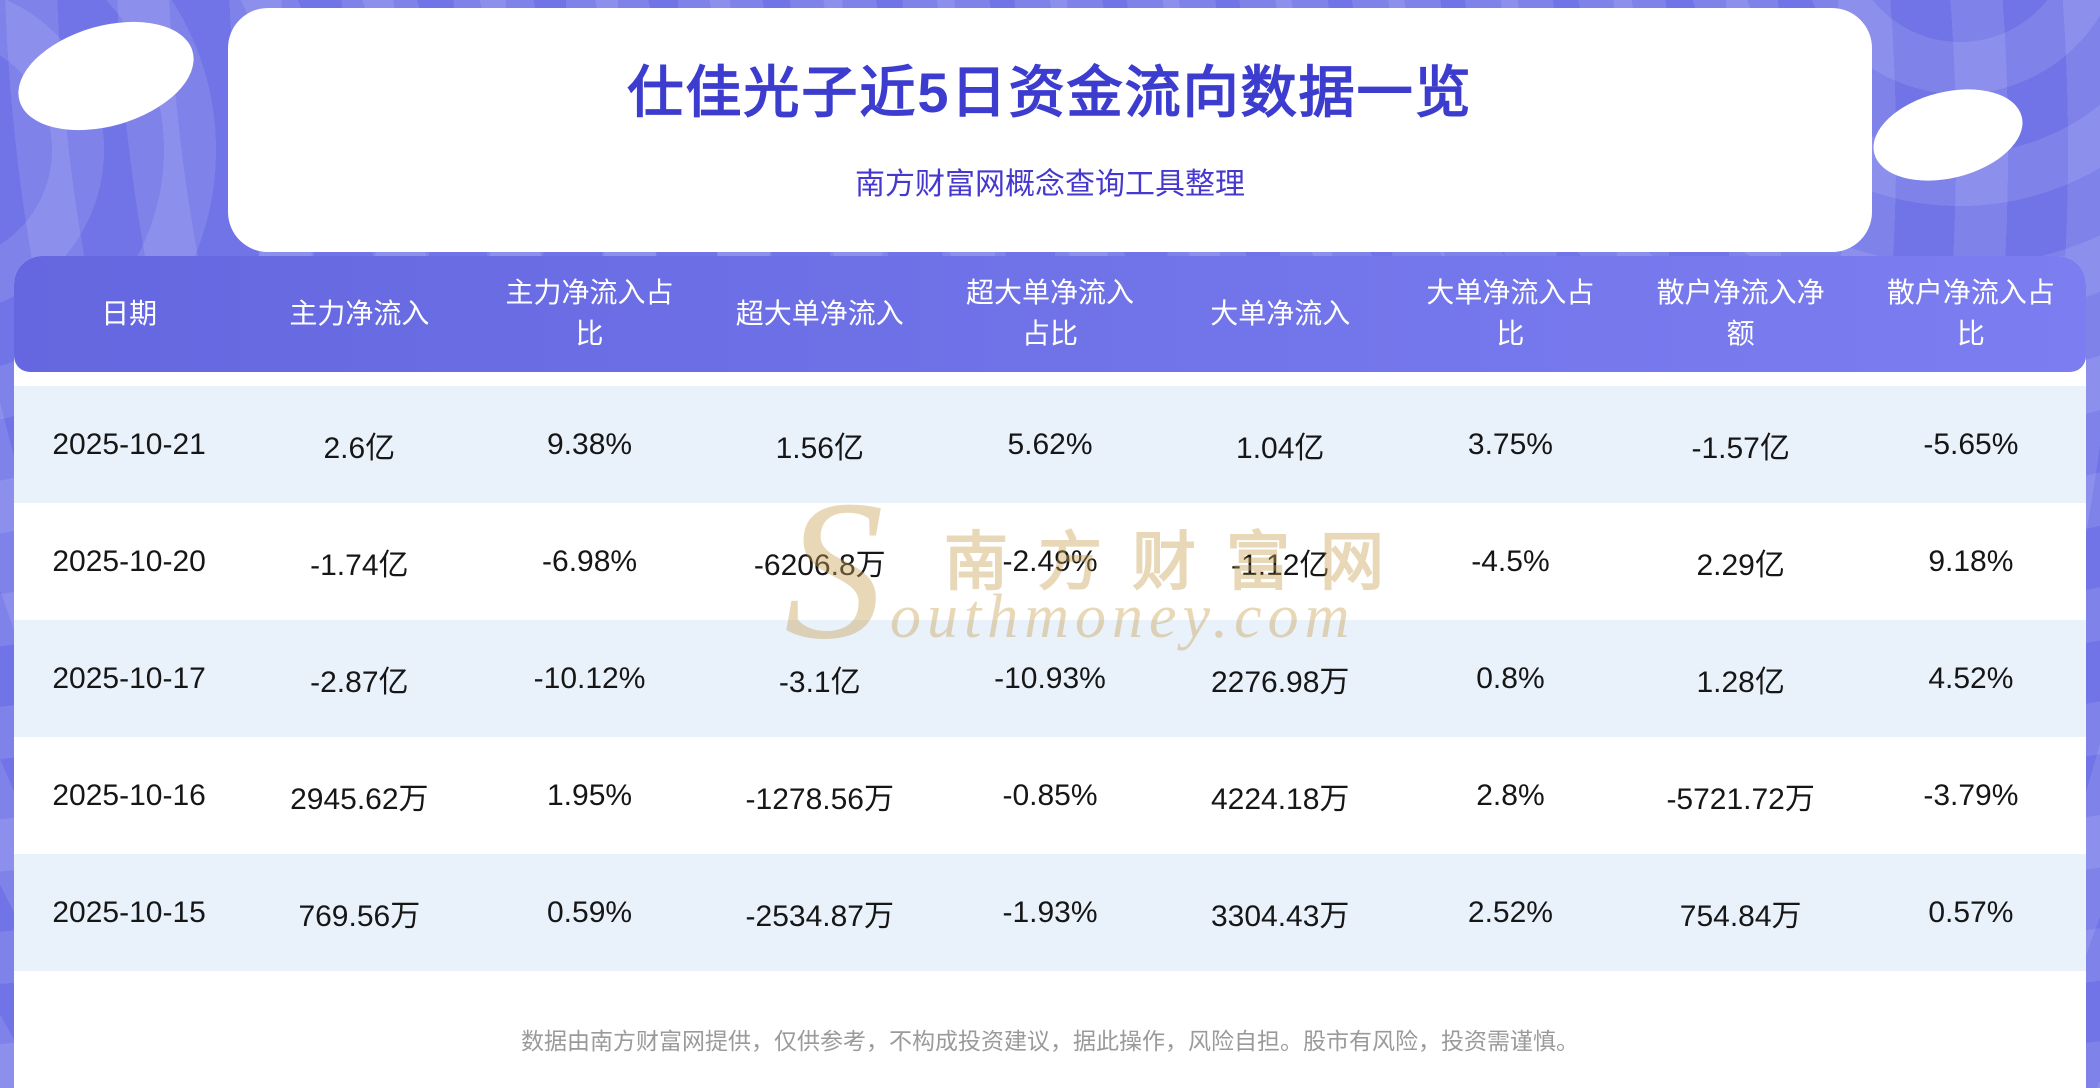 The height and width of the screenshot is (1088, 2100). Describe the element at coordinates (1510, 678) in the screenshot. I see `value-cell: 0.8%` at that location.